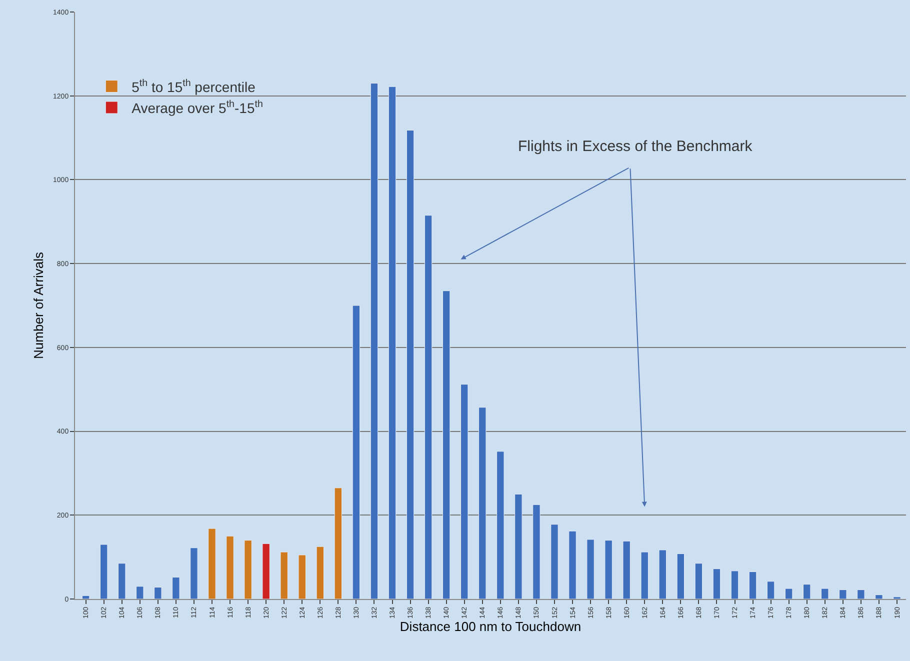 This screenshot has height=661, width=910. Describe the element at coordinates (197, 107) in the screenshot. I see `legend-label: Average over 5$^{th}$-15$^{th}$` at that location.